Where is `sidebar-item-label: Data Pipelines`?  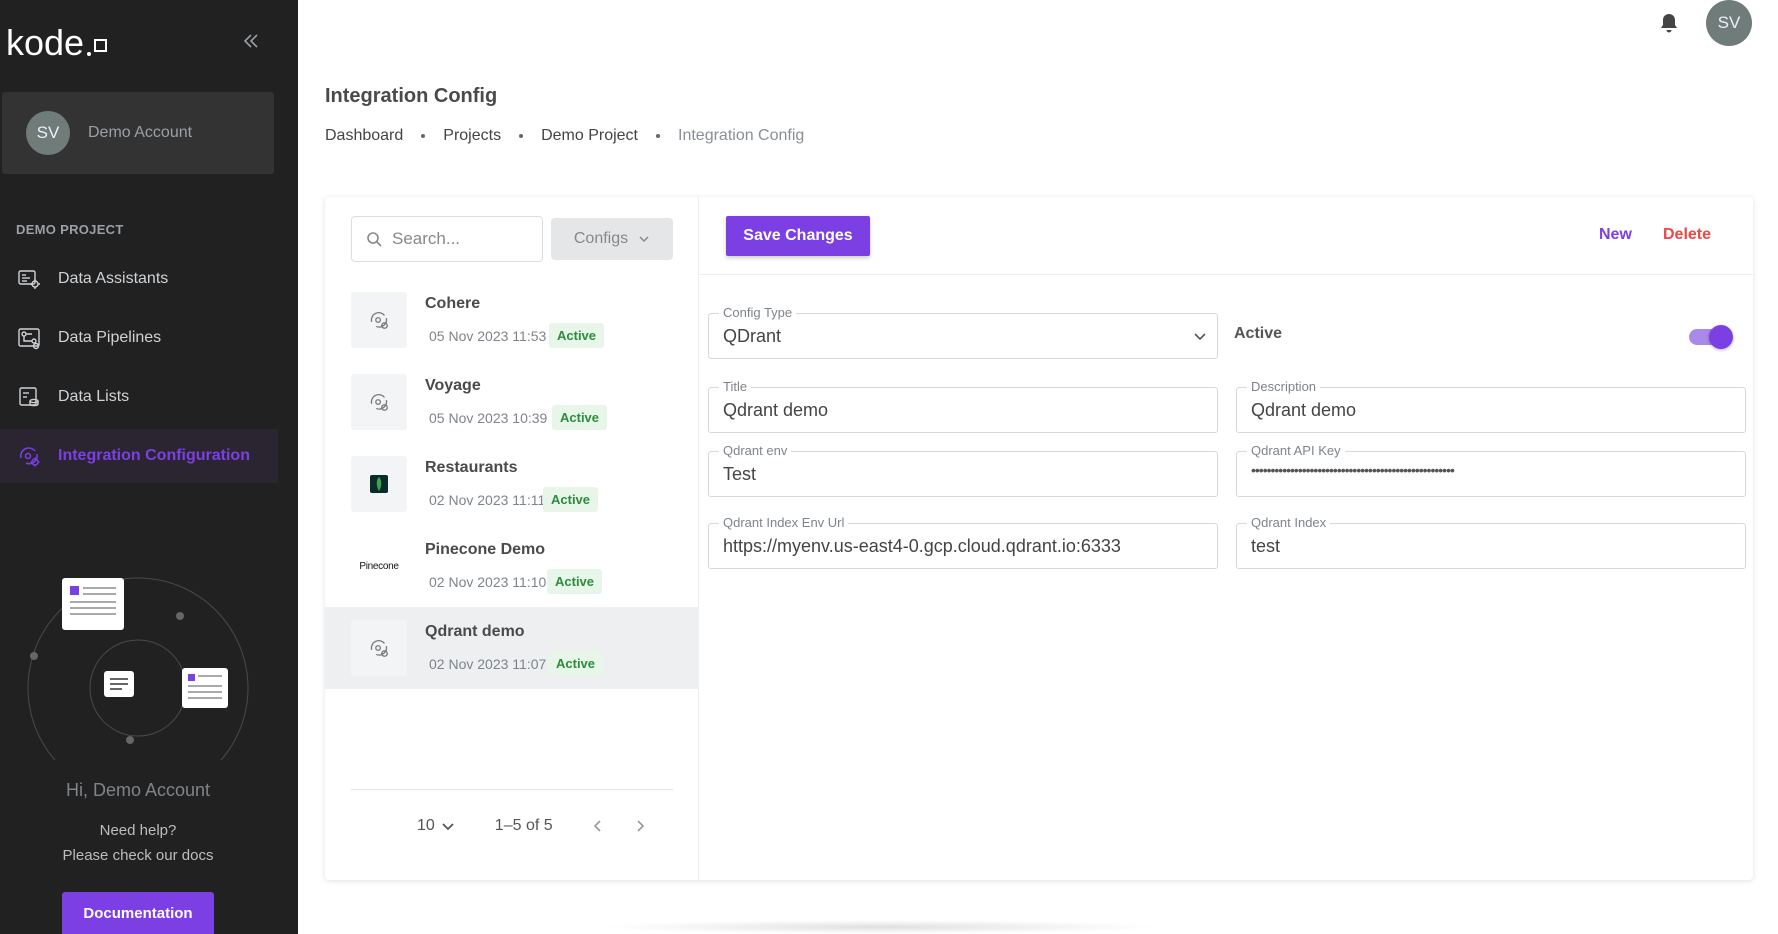 sidebar-item-label: Data Pipelines is located at coordinates (110, 337).